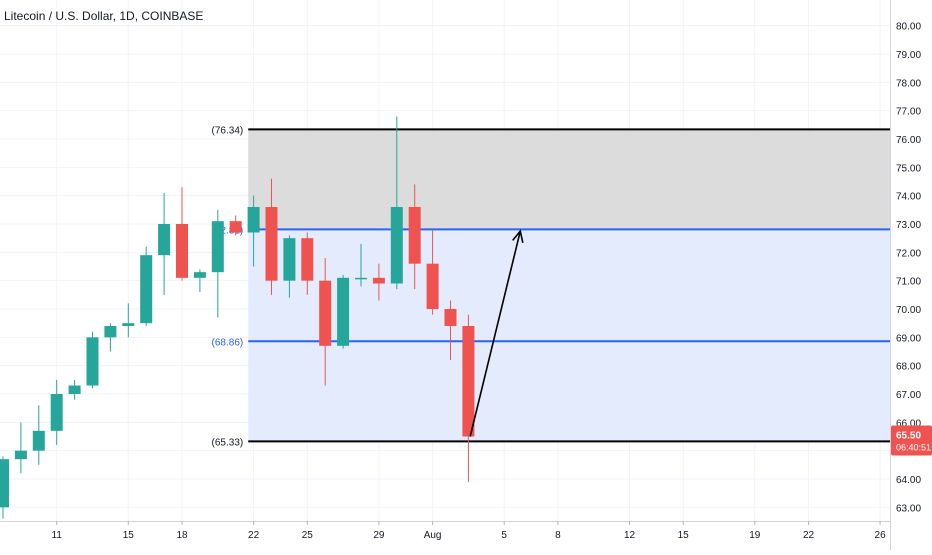 This screenshot has width=932, height=555. What do you see at coordinates (504, 535) in the screenshot?
I see `x-tick-label: 5` at bounding box center [504, 535].